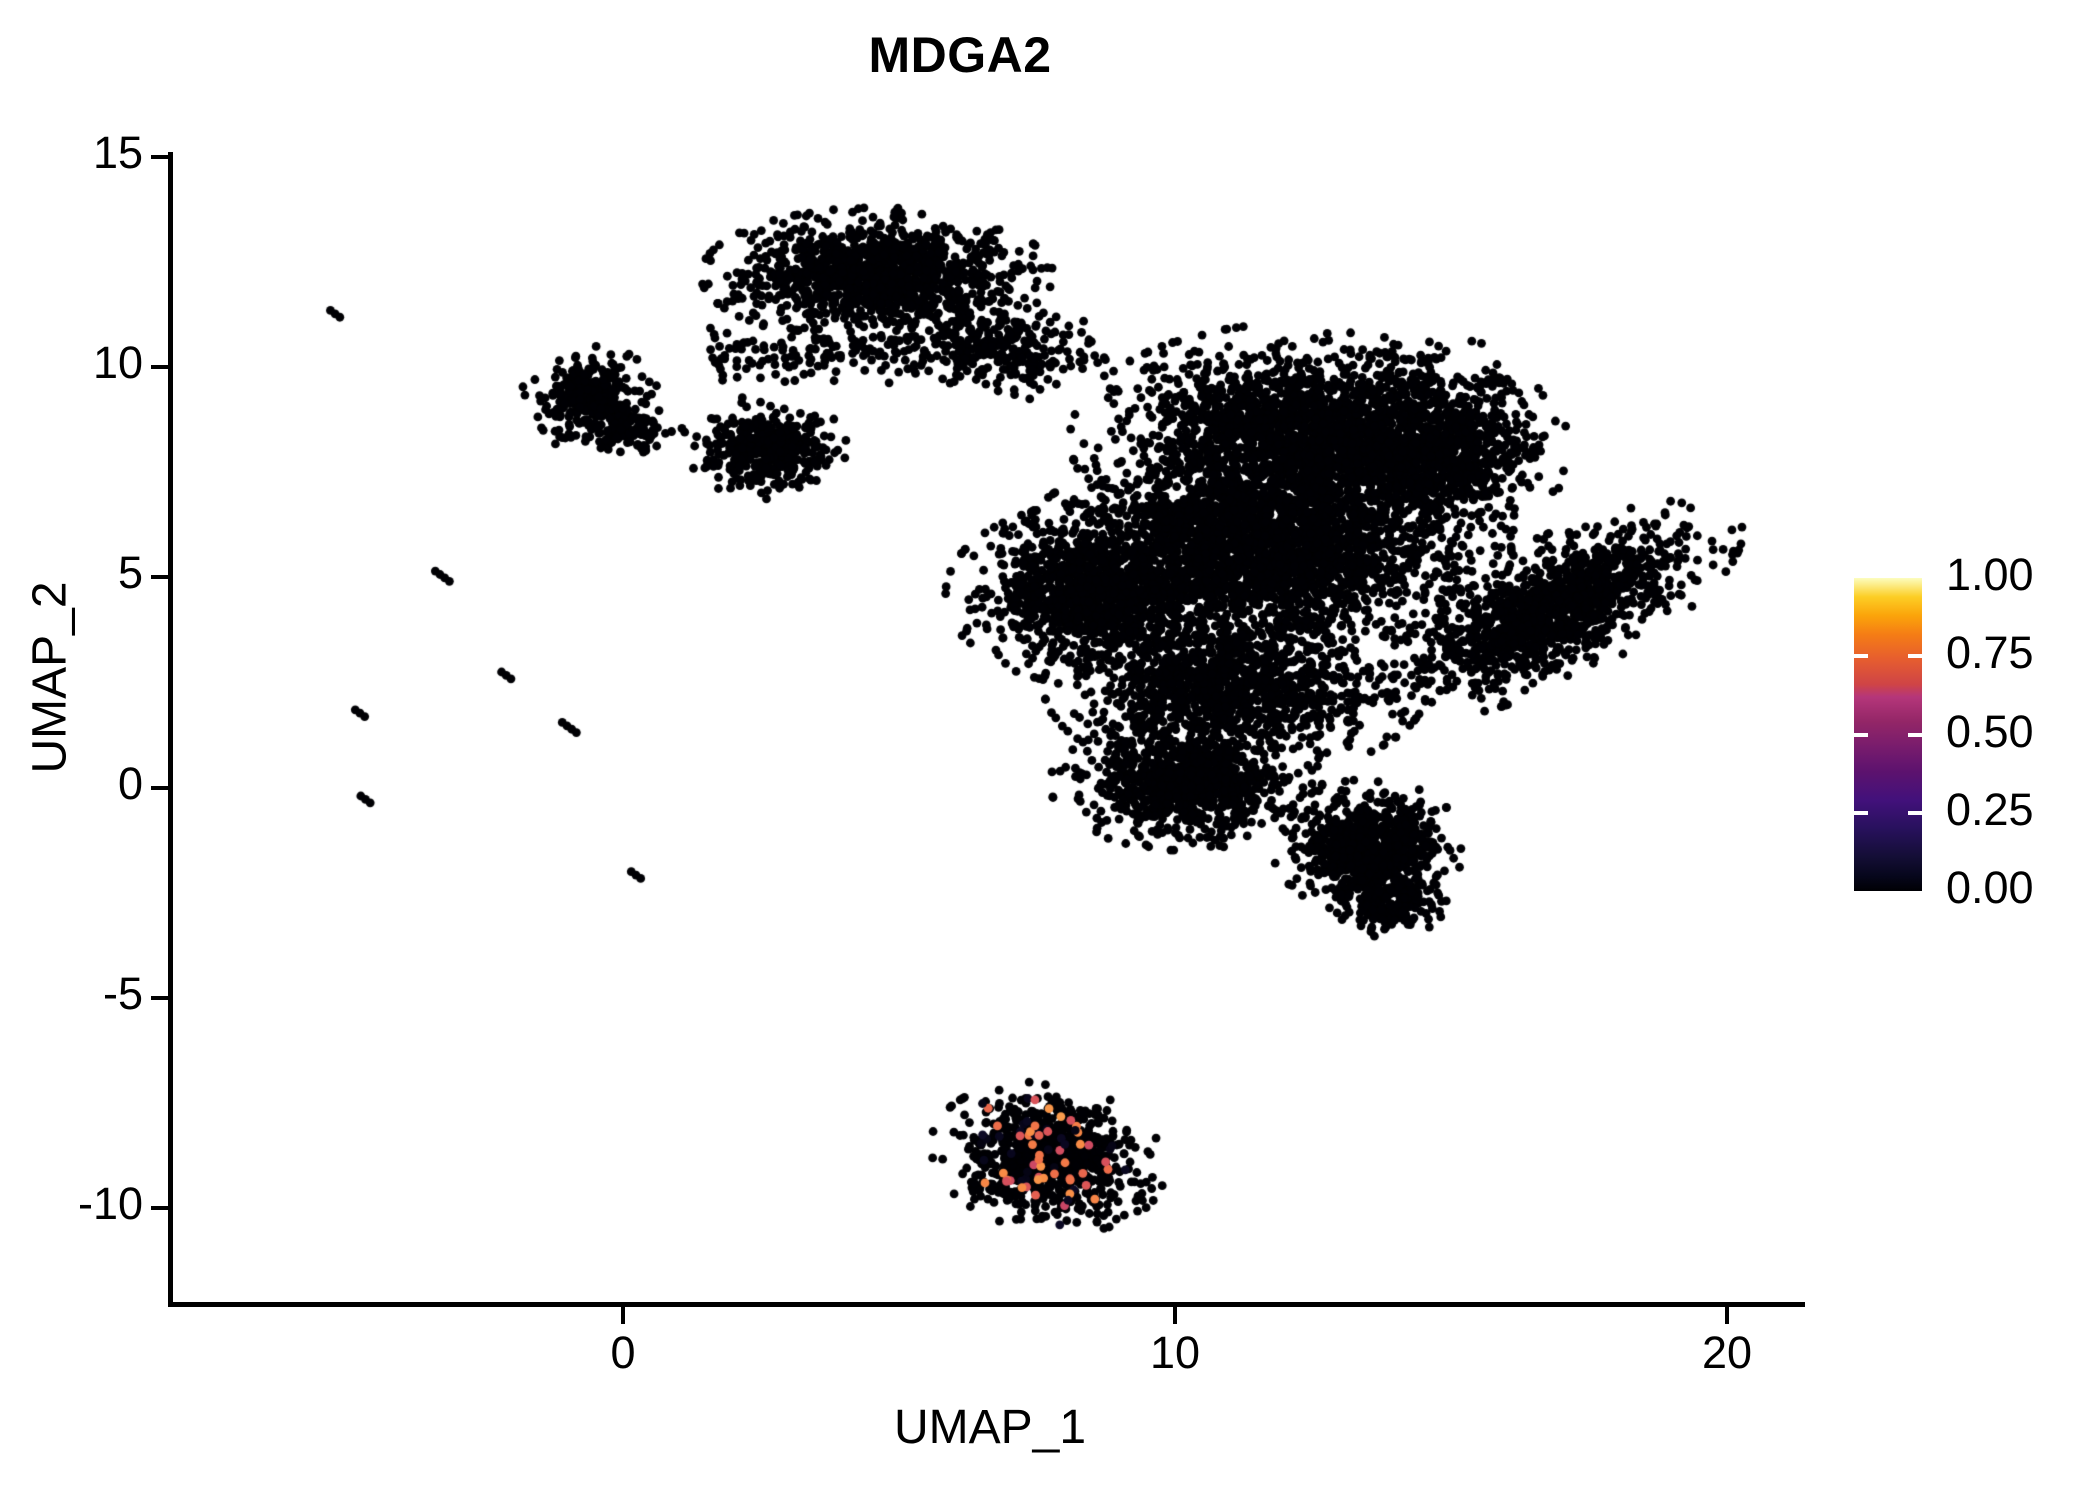 This screenshot has width=2100, height=1500. Describe the element at coordinates (122, 993) in the screenshot. I see `y-tick-label: -5` at that location.